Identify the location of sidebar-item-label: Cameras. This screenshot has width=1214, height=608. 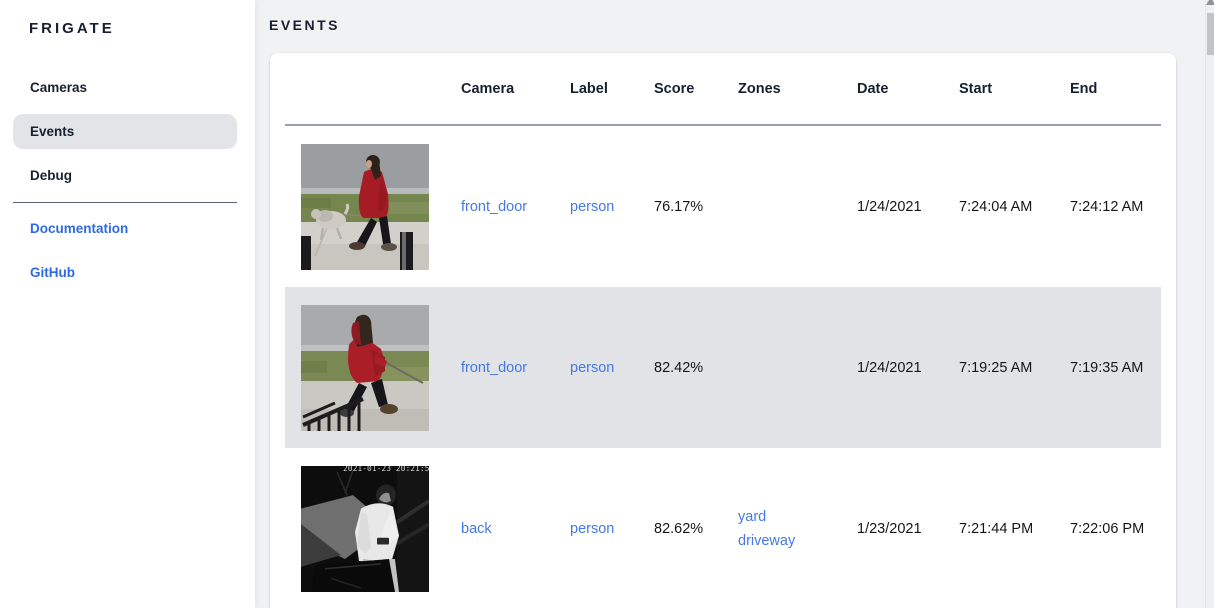
(59, 87).